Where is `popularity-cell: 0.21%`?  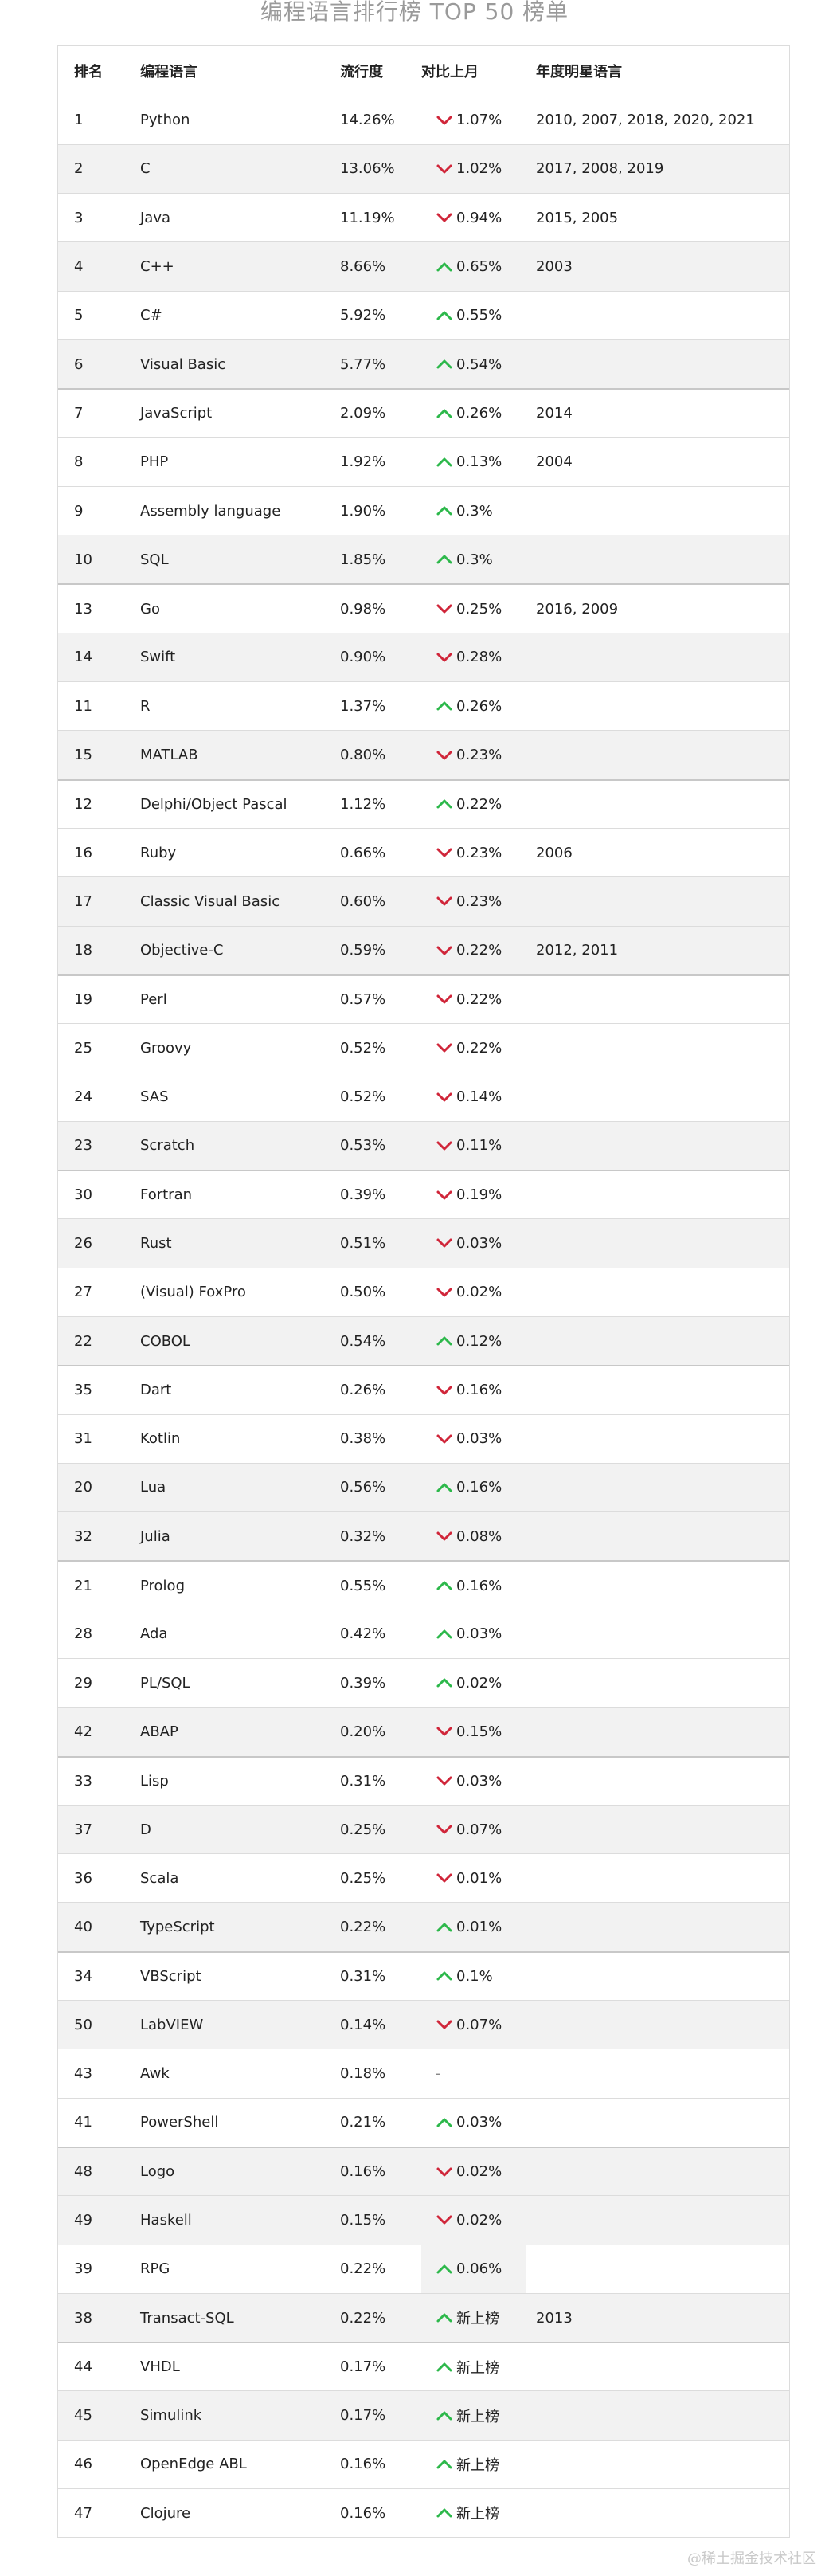 popularity-cell: 0.21% is located at coordinates (363, 2122).